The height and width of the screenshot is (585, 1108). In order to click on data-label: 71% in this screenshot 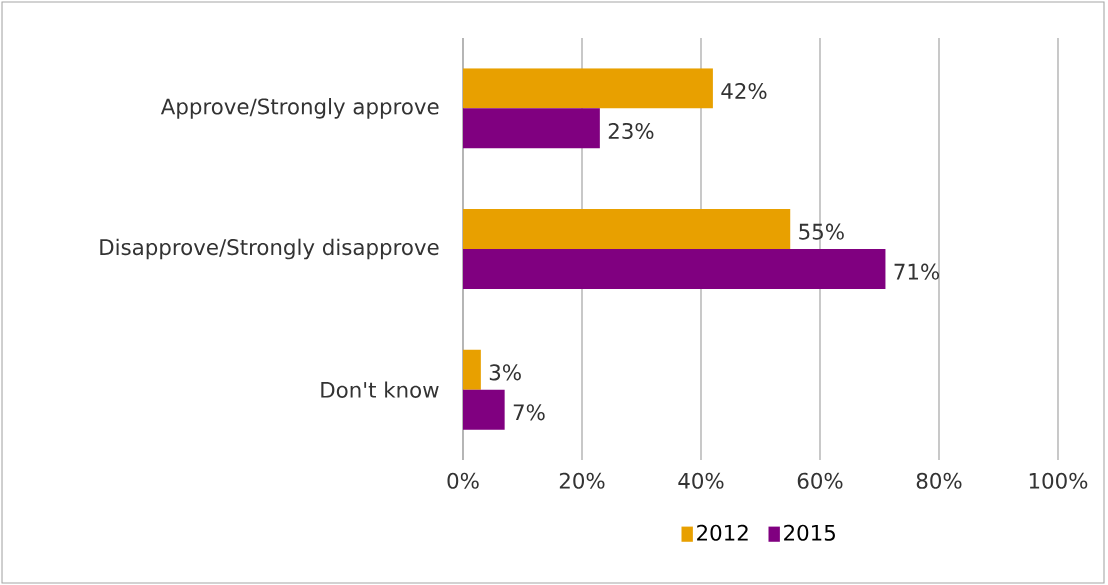, I will do `click(917, 271)`.